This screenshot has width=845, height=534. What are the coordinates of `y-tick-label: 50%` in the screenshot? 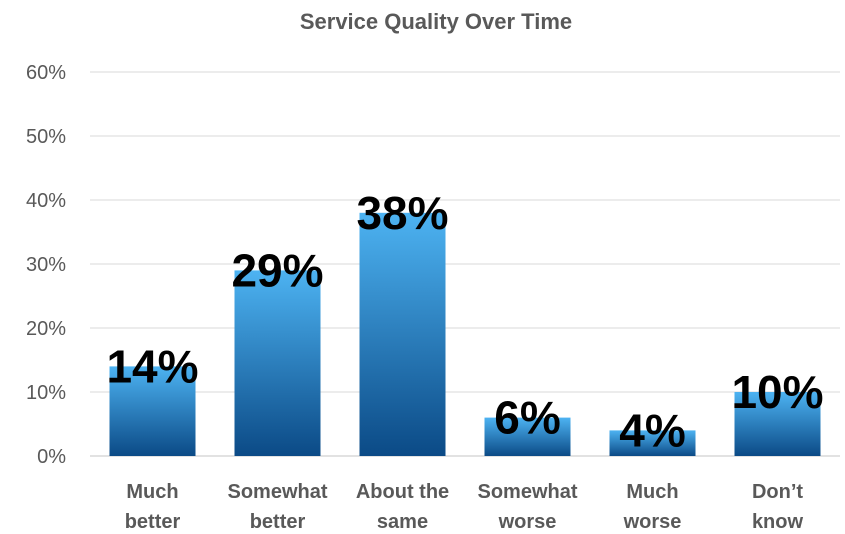 It's located at (46, 137).